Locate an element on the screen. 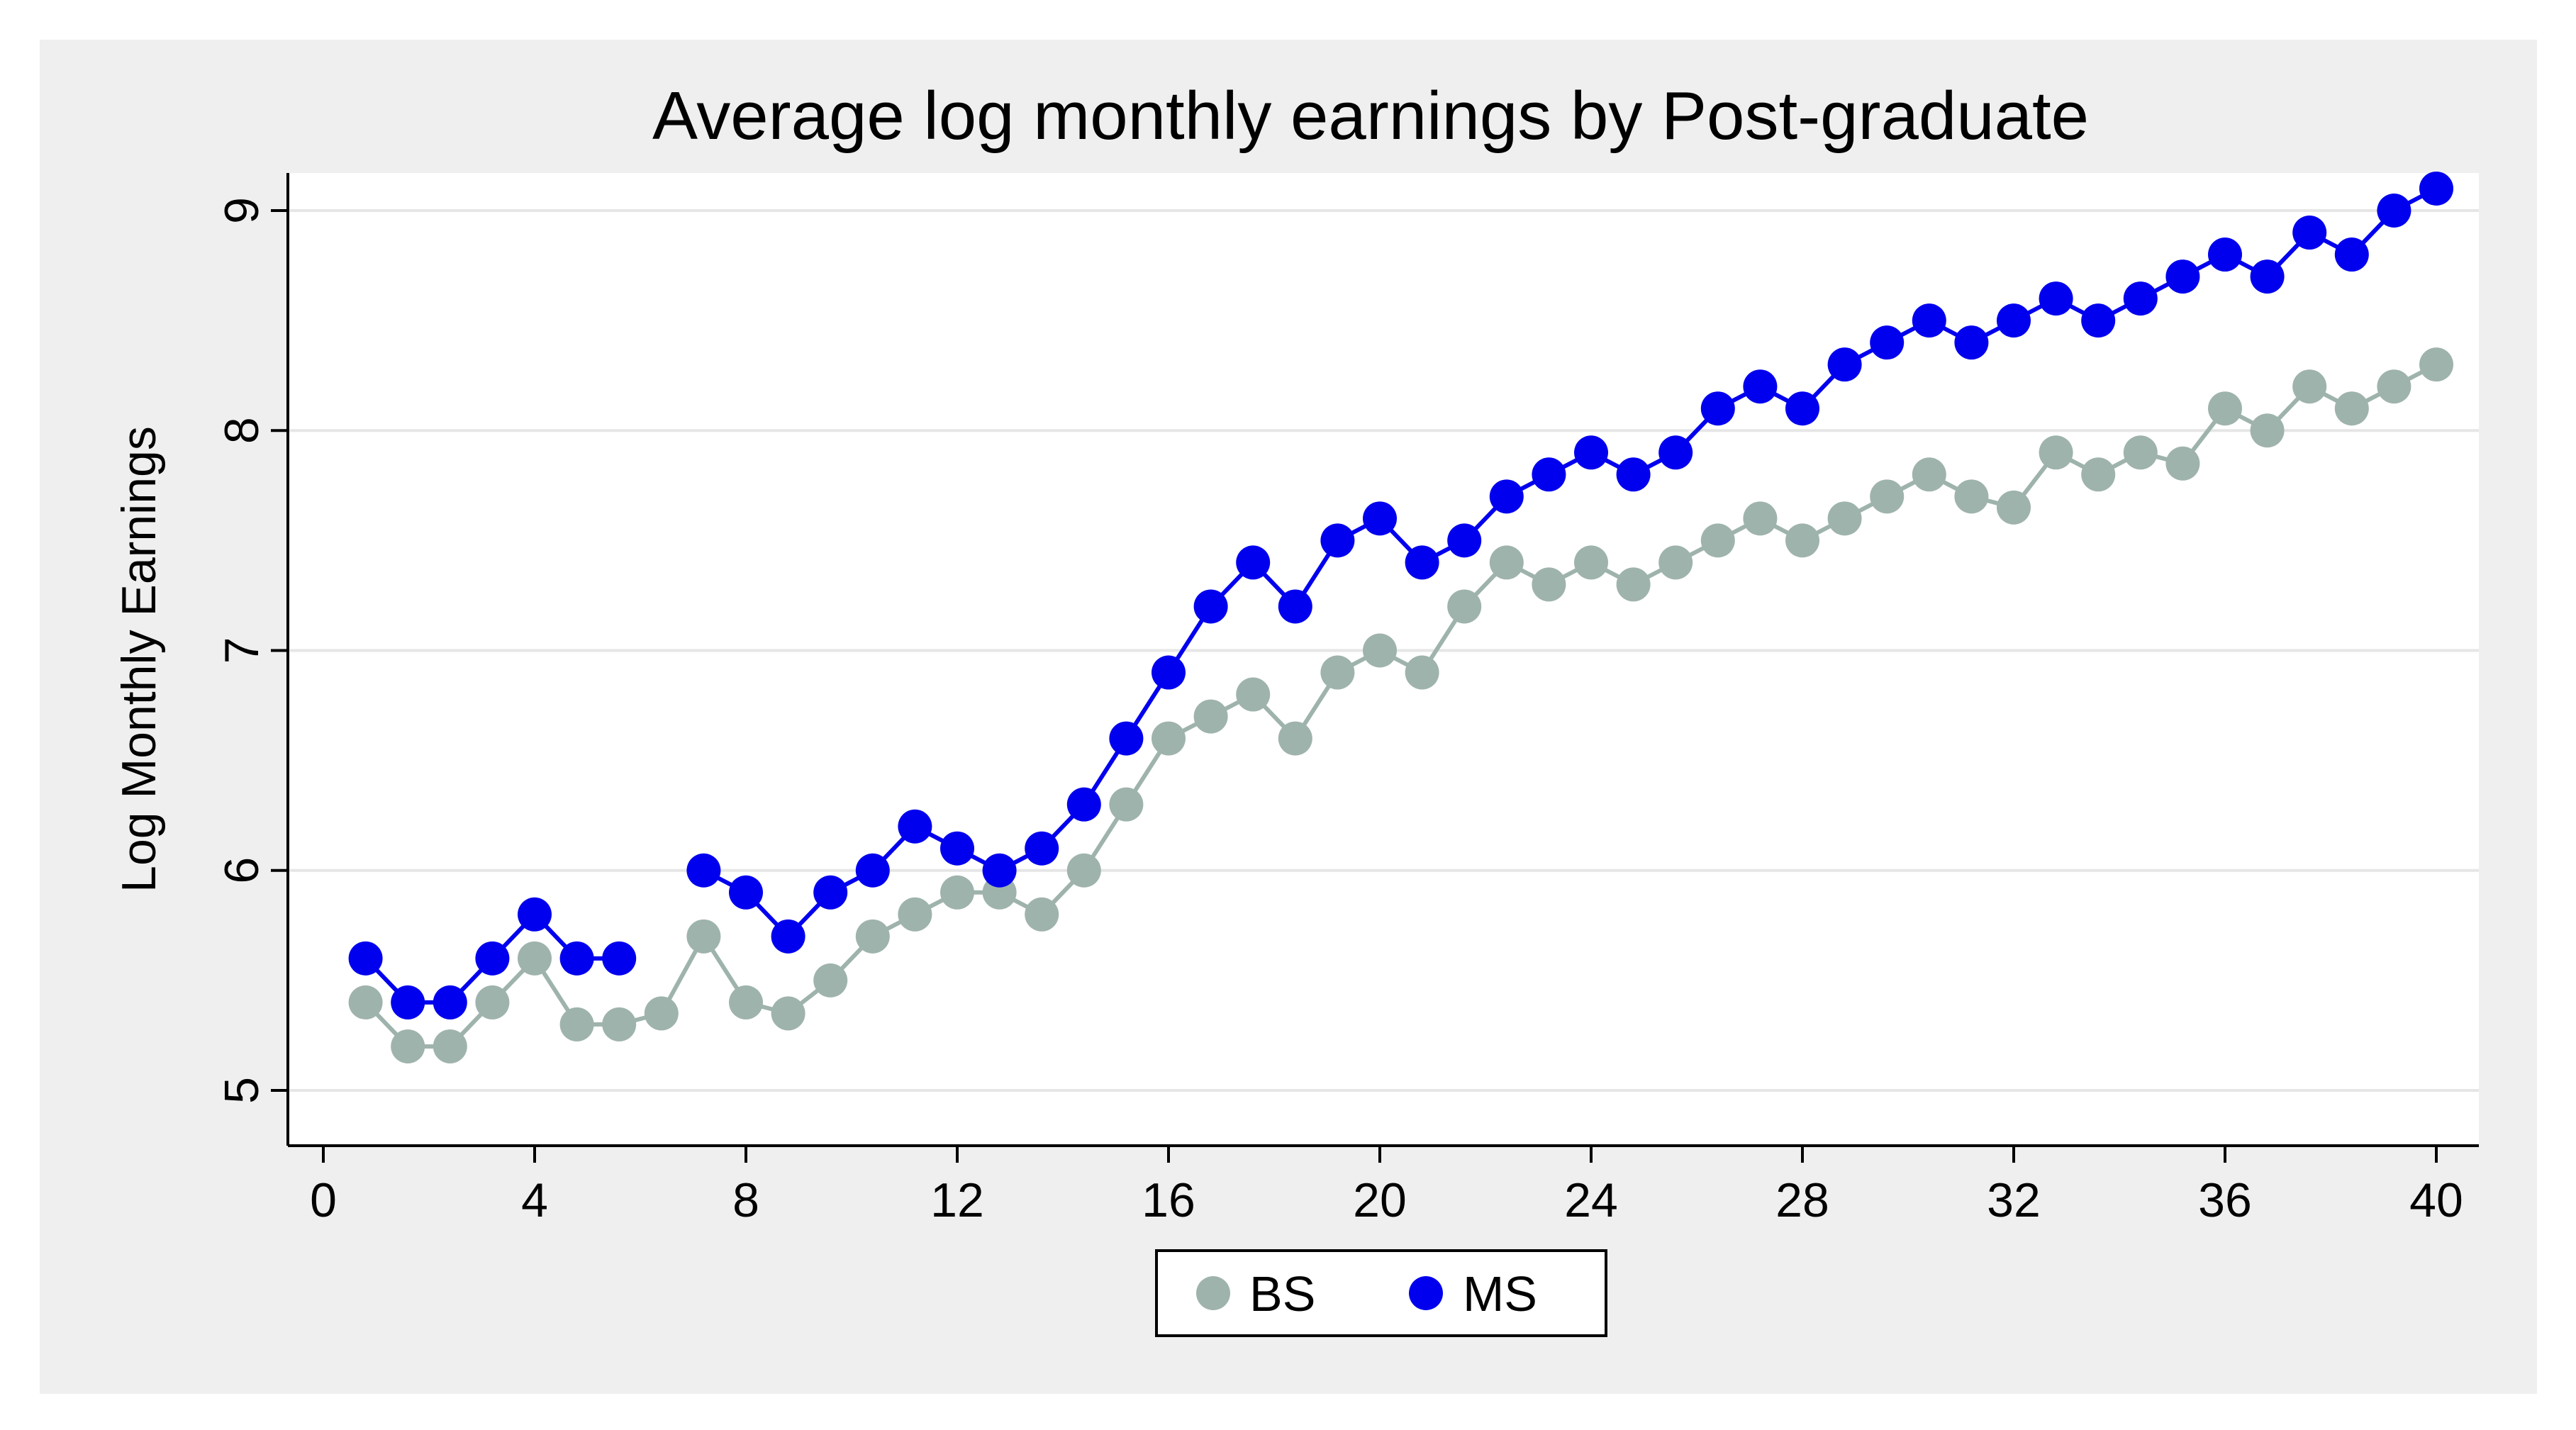 Image resolution: width=2576 pixels, height=1430 pixels. legend-label-ms: MS is located at coordinates (1500, 1294).